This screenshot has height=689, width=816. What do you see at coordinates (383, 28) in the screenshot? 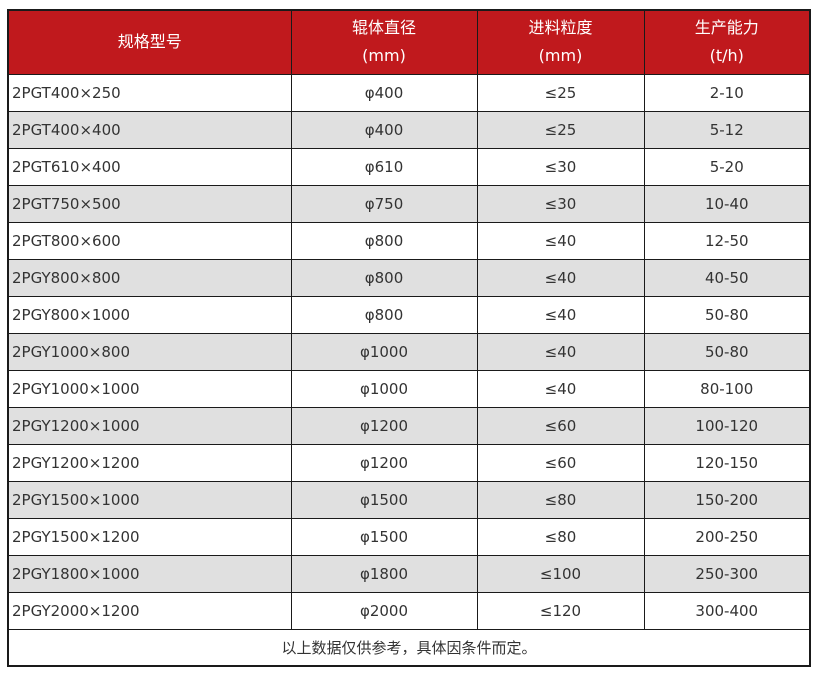
I see `header-roller-diameter-label: 辊体直径` at bounding box center [383, 28].